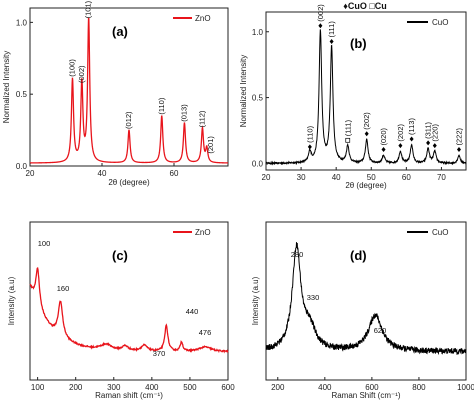 The width and height of the screenshot is (474, 404). What do you see at coordinates (129, 395) in the screenshot?
I see `panel-c-x-label: Raman shift (cm⁻¹)` at bounding box center [129, 395].